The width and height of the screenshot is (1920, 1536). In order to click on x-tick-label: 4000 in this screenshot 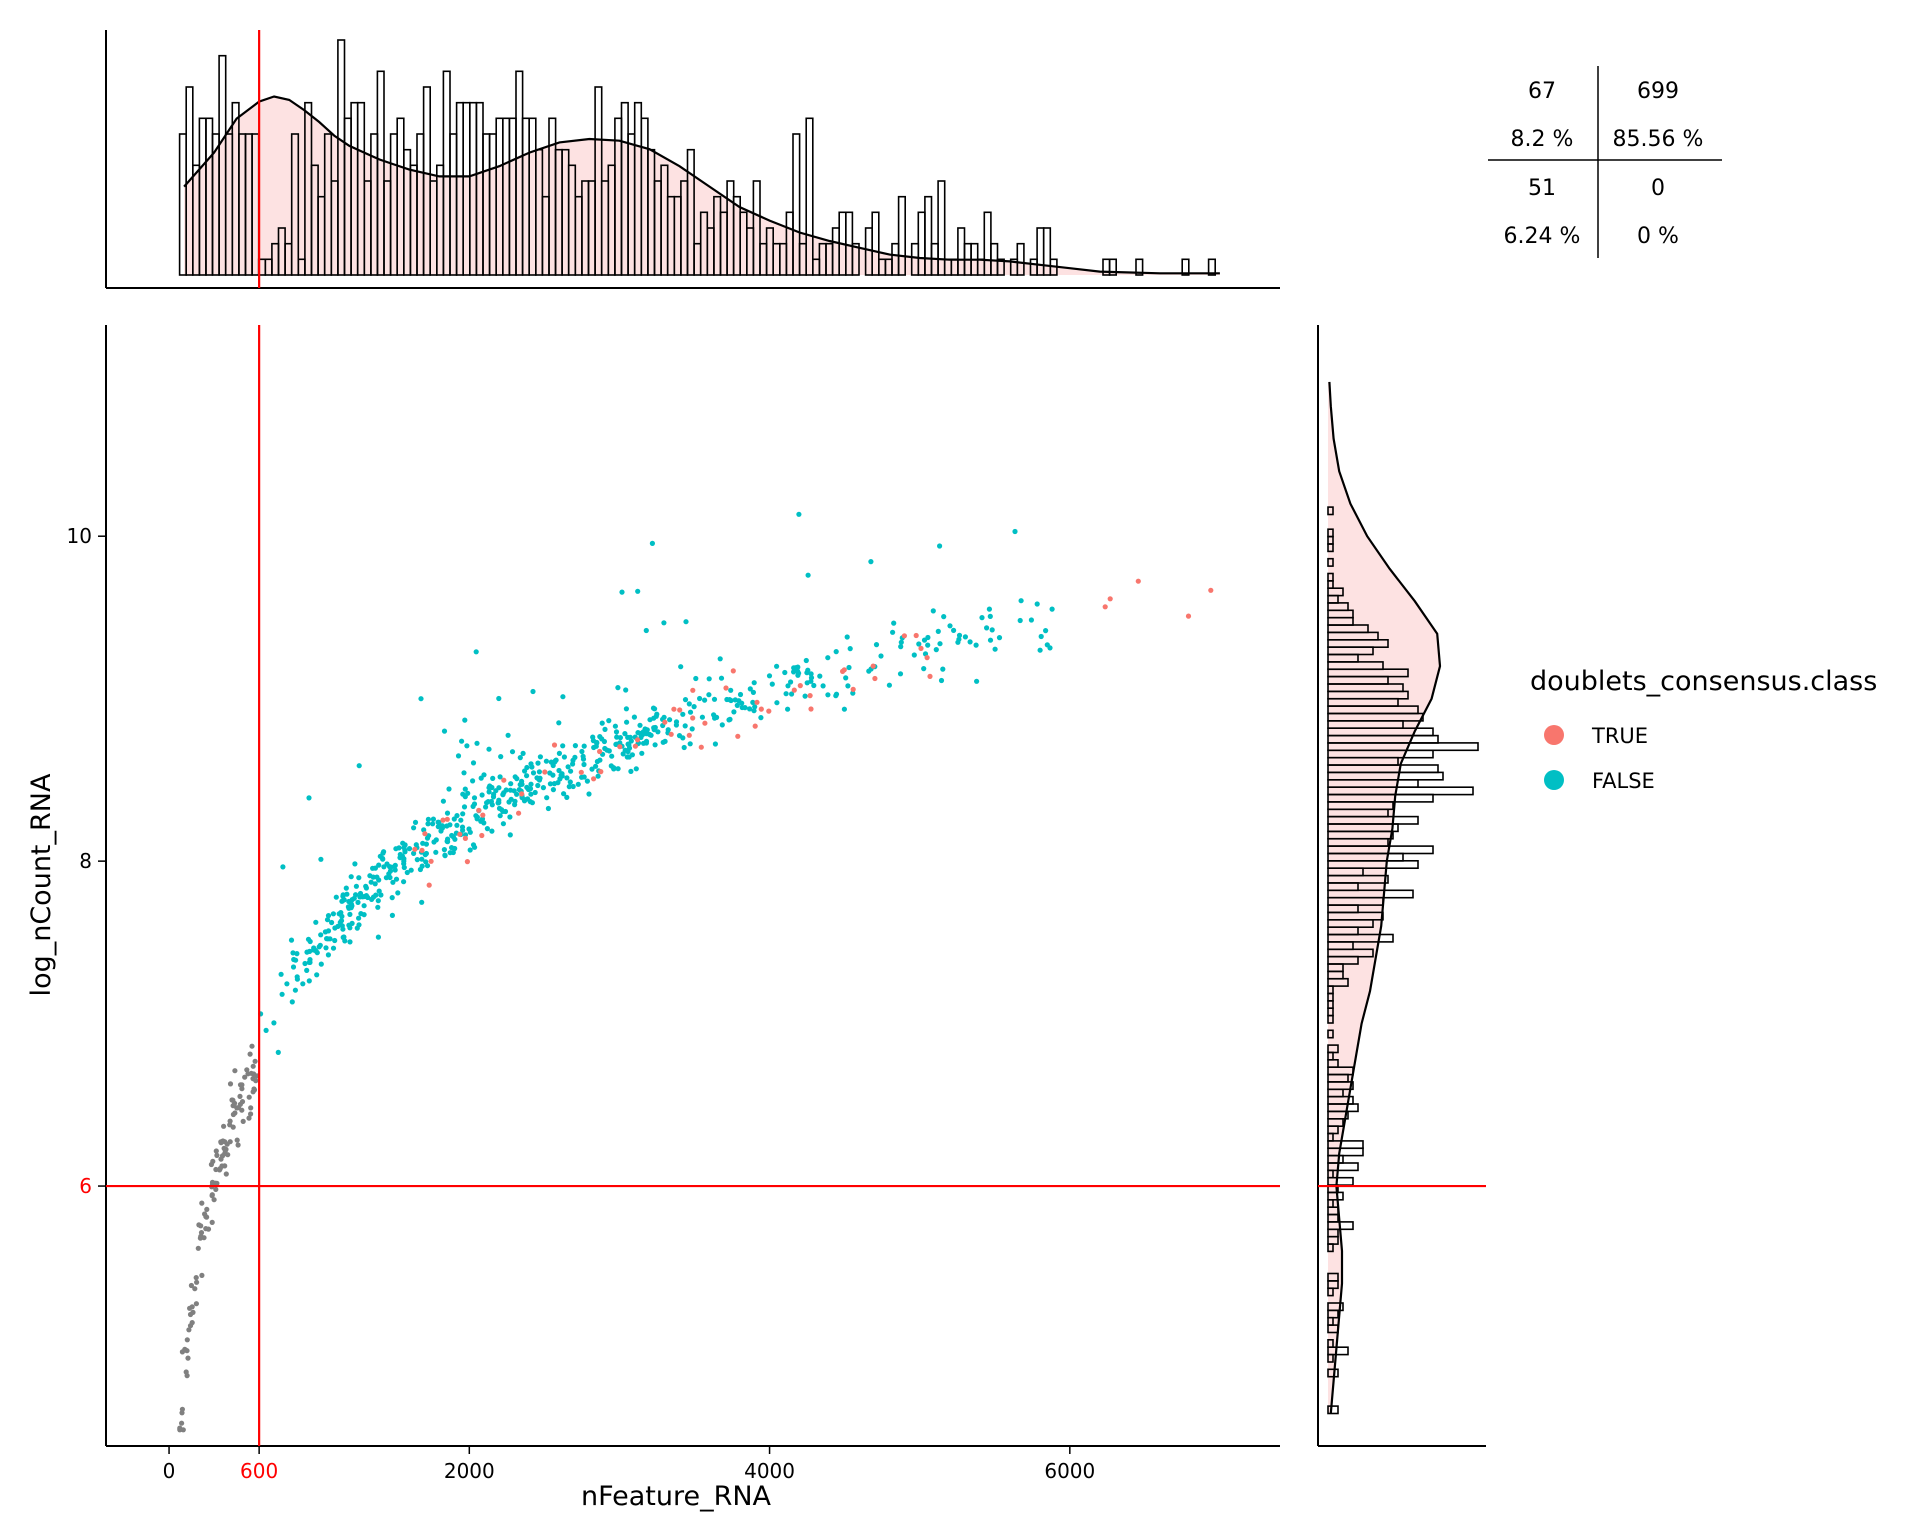, I will do `click(769, 1471)`.